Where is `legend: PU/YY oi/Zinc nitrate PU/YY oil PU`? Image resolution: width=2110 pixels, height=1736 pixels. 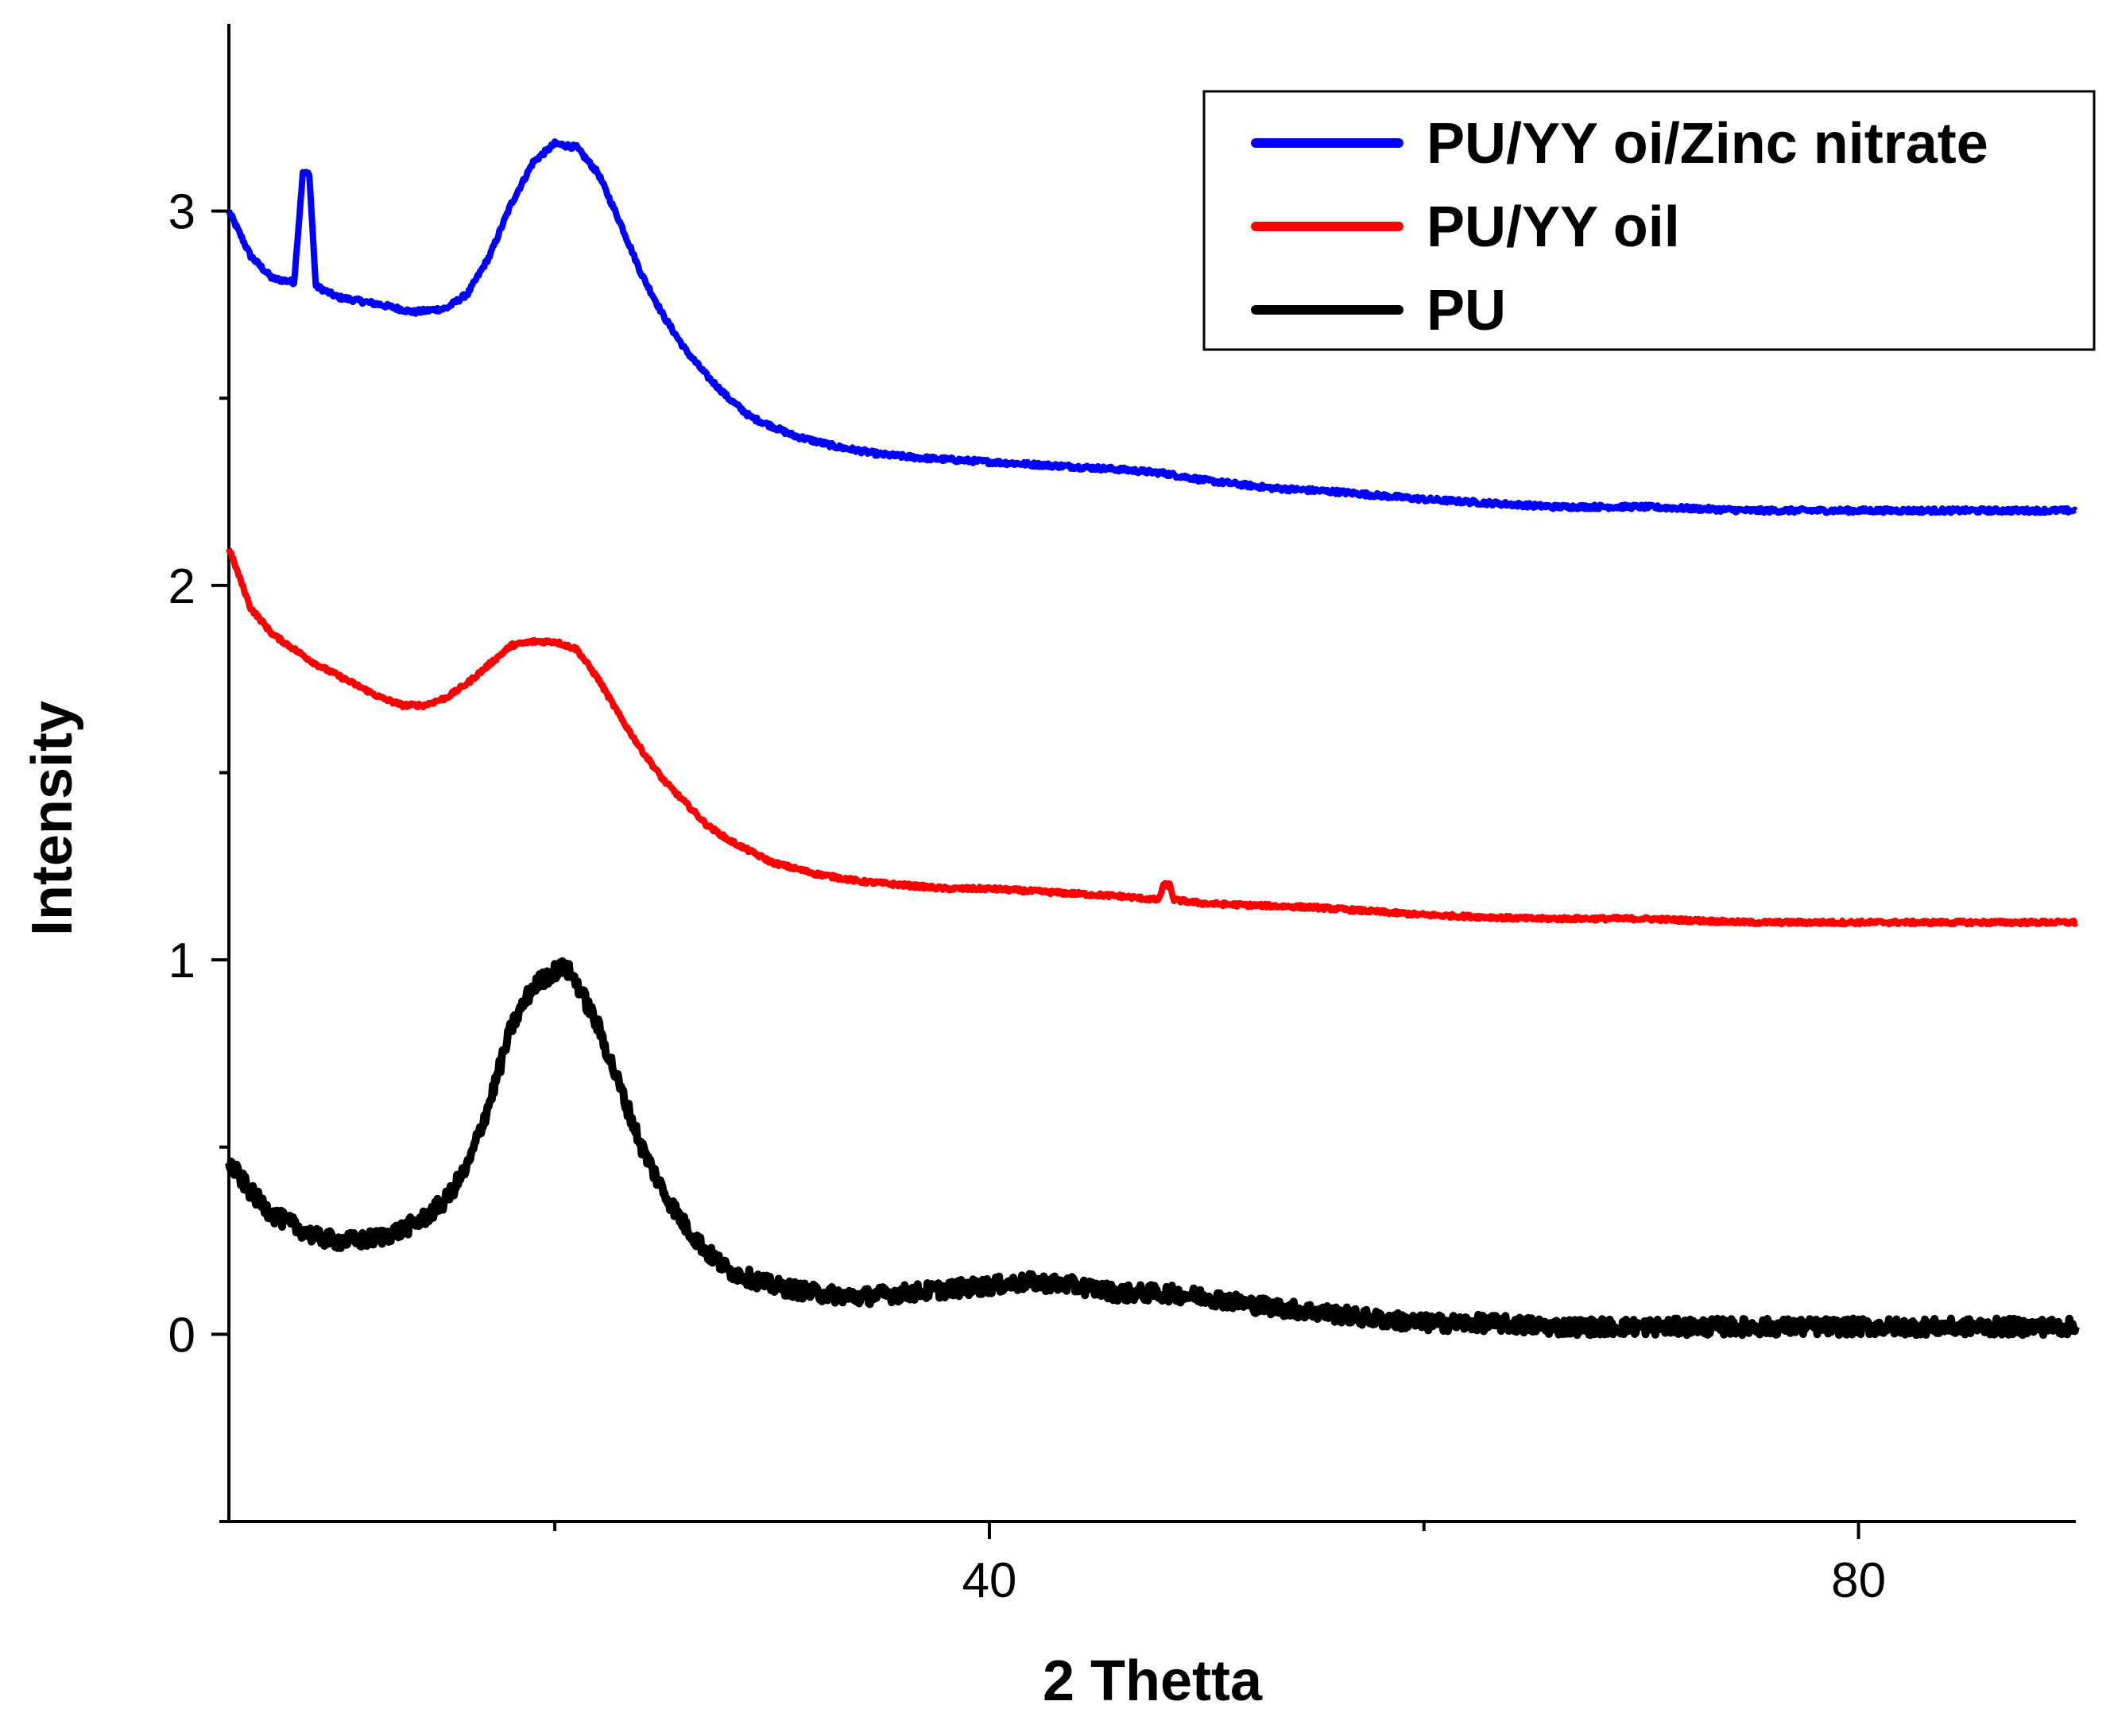 legend: PU/YY oi/Zinc nitrate PU/YY oil PU is located at coordinates (1649, 220).